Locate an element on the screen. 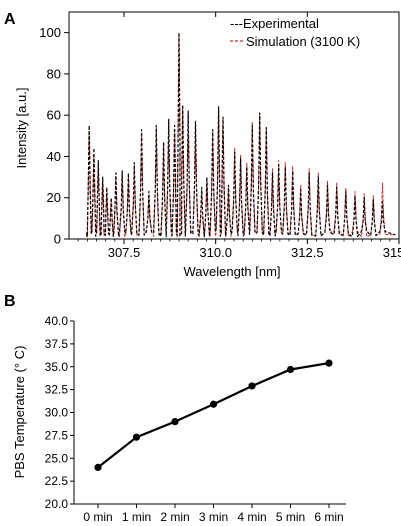 This screenshot has width=401, height=526. panel-b-x-tick-label: 4 min is located at coordinates (251, 517).